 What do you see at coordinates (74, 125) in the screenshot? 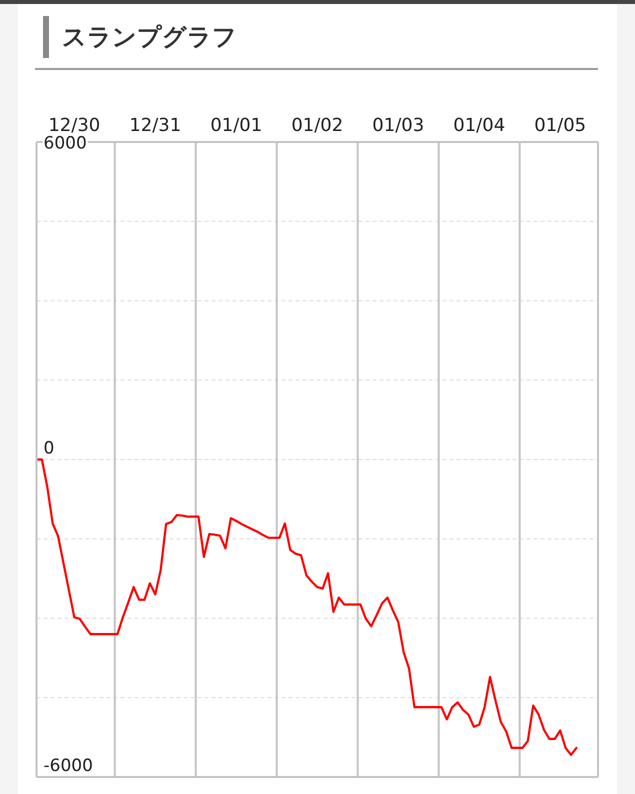
I see `x-tick-label: 12/30` at bounding box center [74, 125].